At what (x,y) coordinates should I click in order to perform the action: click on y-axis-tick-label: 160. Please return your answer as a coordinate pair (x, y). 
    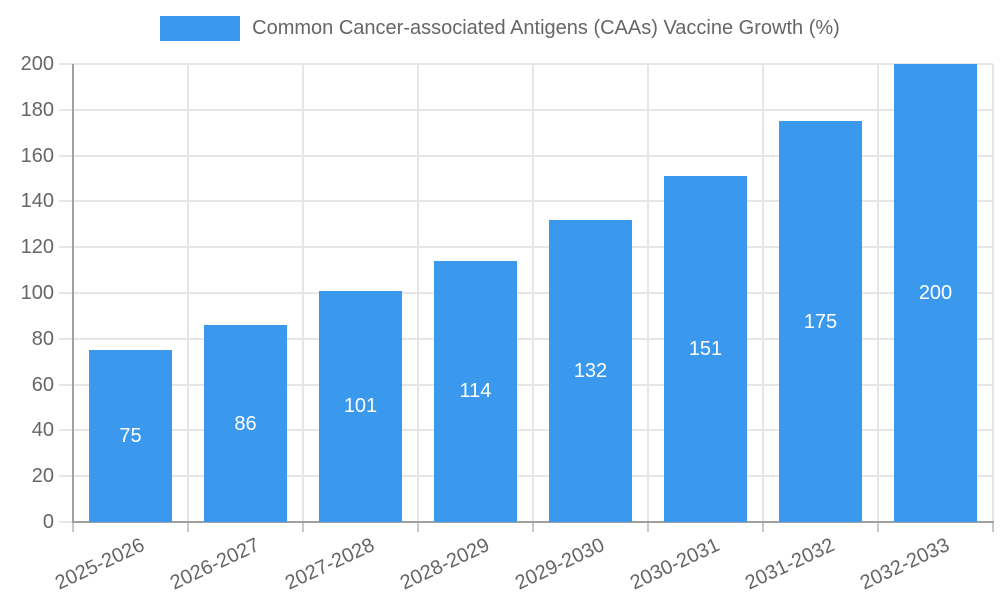
    Looking at the image, I should click on (37, 155).